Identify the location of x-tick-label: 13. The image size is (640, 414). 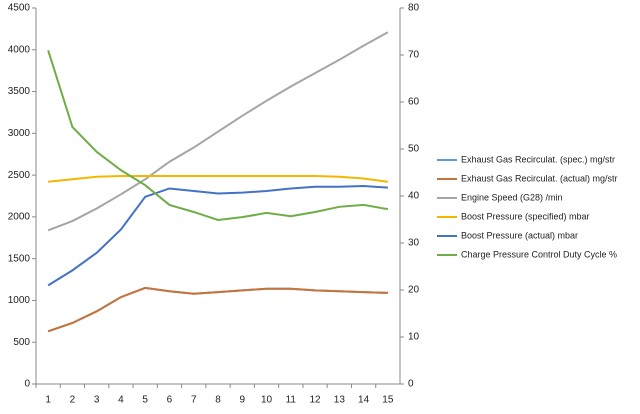
(340, 400).